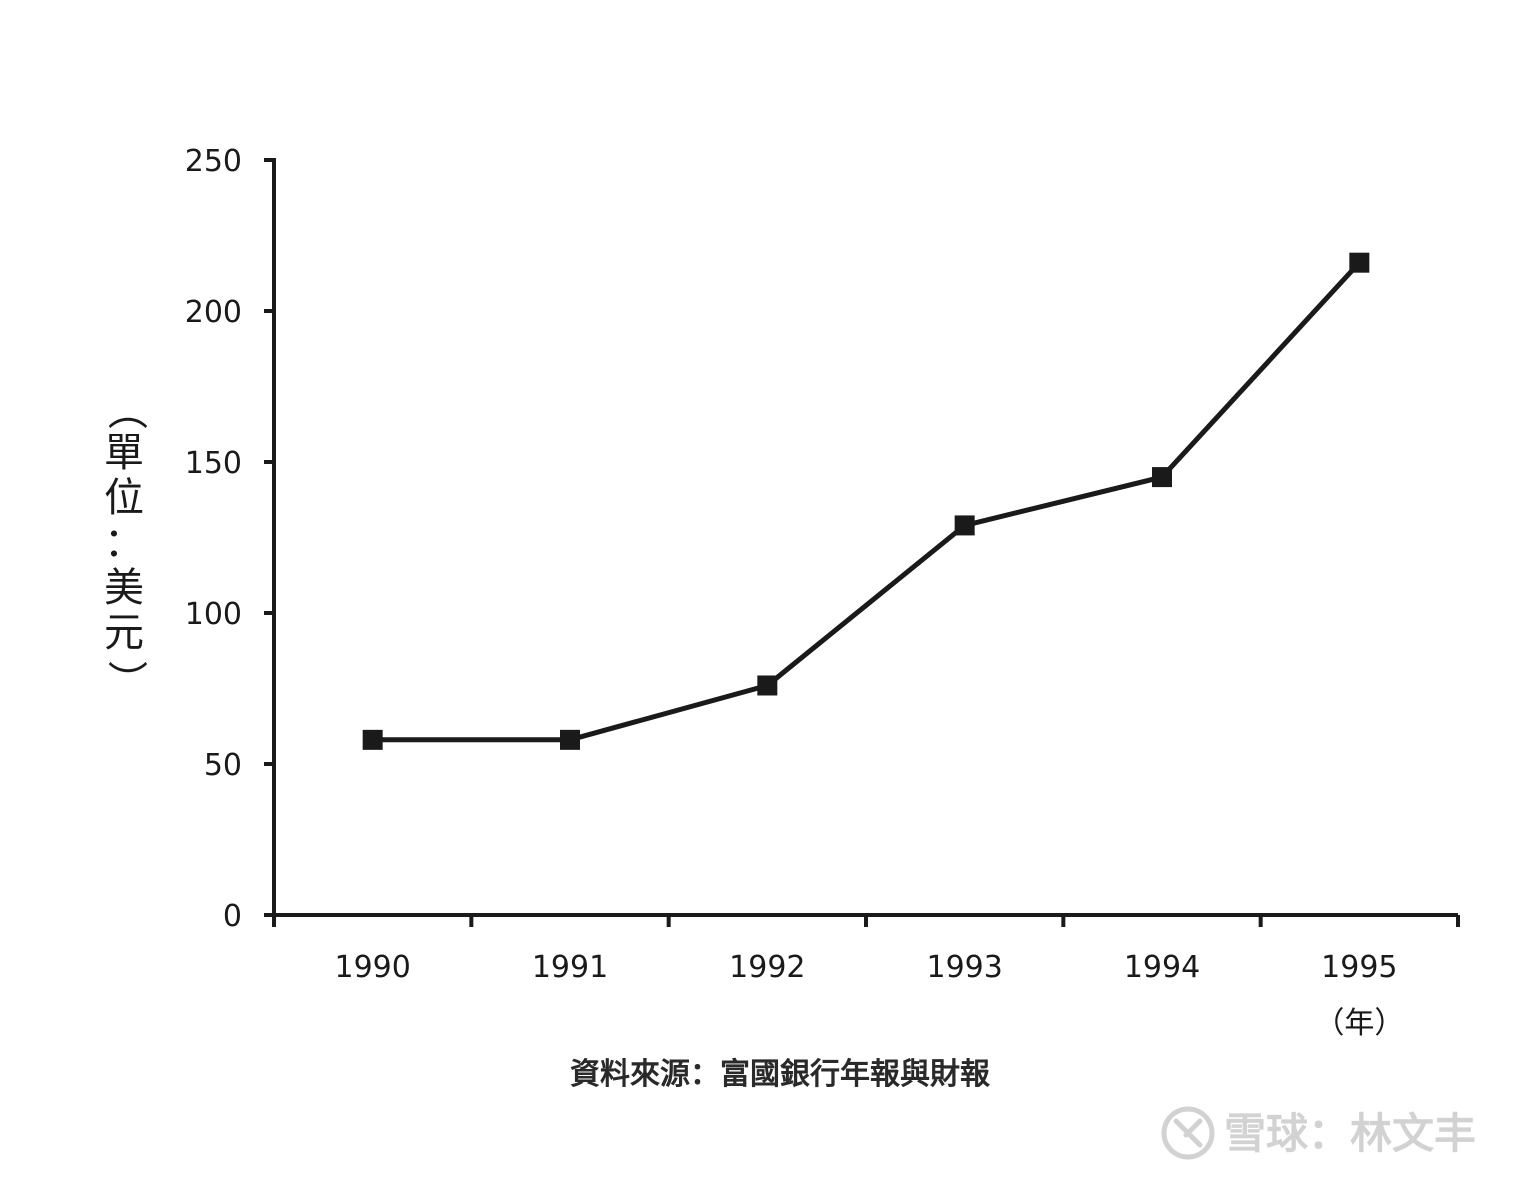 The image size is (1534, 1184). I want to click on y-tick-label: 200, so click(213, 312).